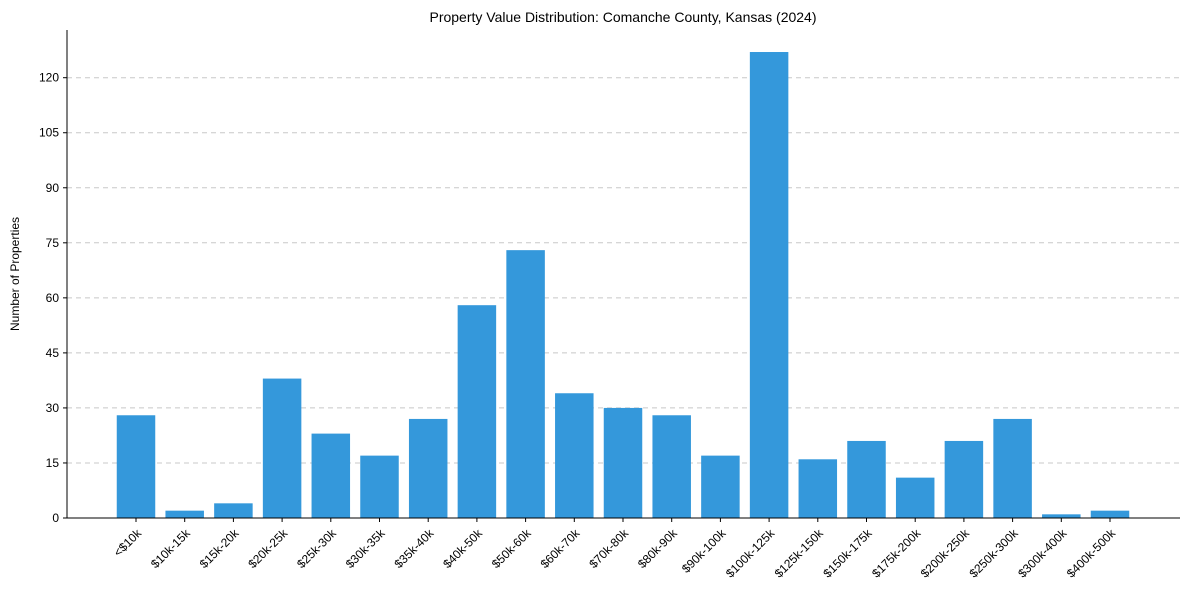 This screenshot has height=590, width=1189. I want to click on y-axis-label: Number of Properties, so click(15, 274).